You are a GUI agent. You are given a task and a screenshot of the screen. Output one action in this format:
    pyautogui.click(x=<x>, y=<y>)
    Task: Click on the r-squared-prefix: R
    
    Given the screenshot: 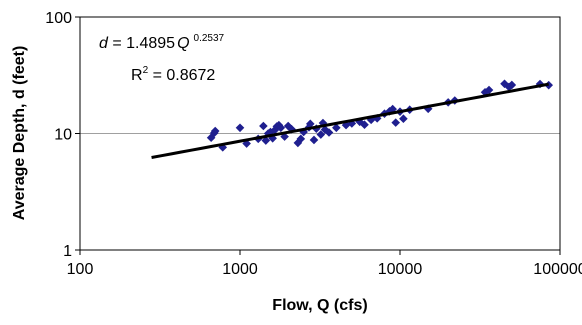 What is the action you would take?
    pyautogui.click(x=137, y=75)
    